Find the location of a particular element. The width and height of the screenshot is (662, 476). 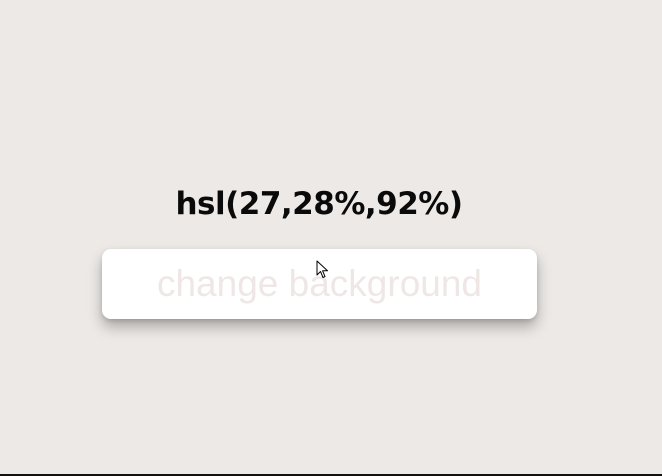

arrow-pointer-icon is located at coordinates (322, 269).